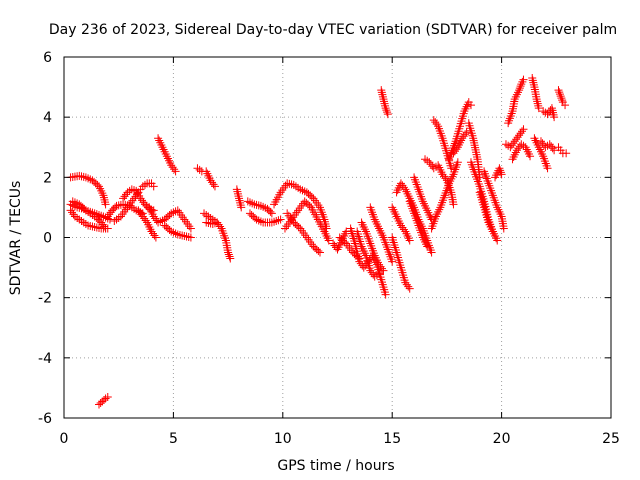 The height and width of the screenshot is (480, 640). What do you see at coordinates (392, 439) in the screenshot?
I see `x-tick-label: 15` at bounding box center [392, 439].